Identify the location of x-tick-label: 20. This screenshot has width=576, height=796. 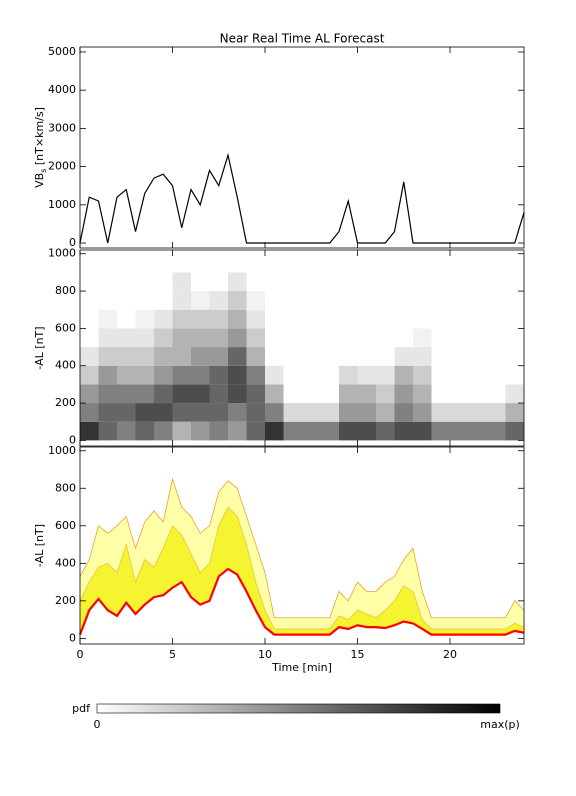
(450, 654).